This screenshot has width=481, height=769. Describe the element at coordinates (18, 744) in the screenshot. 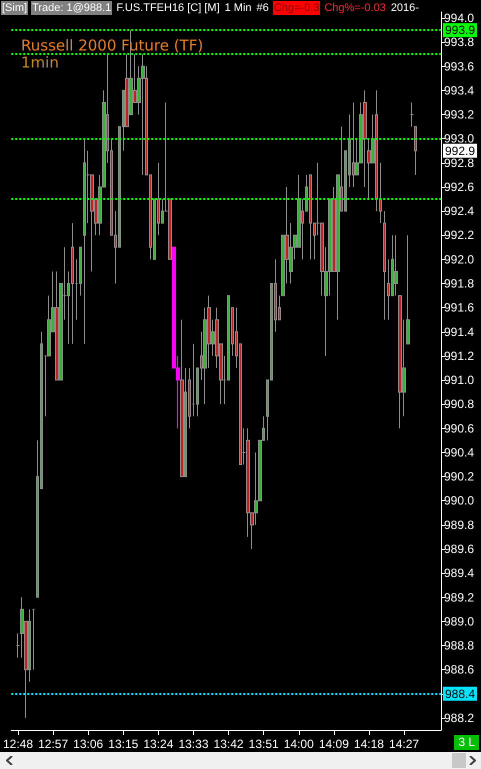

I see `x-tick-label: 12:48` at that location.